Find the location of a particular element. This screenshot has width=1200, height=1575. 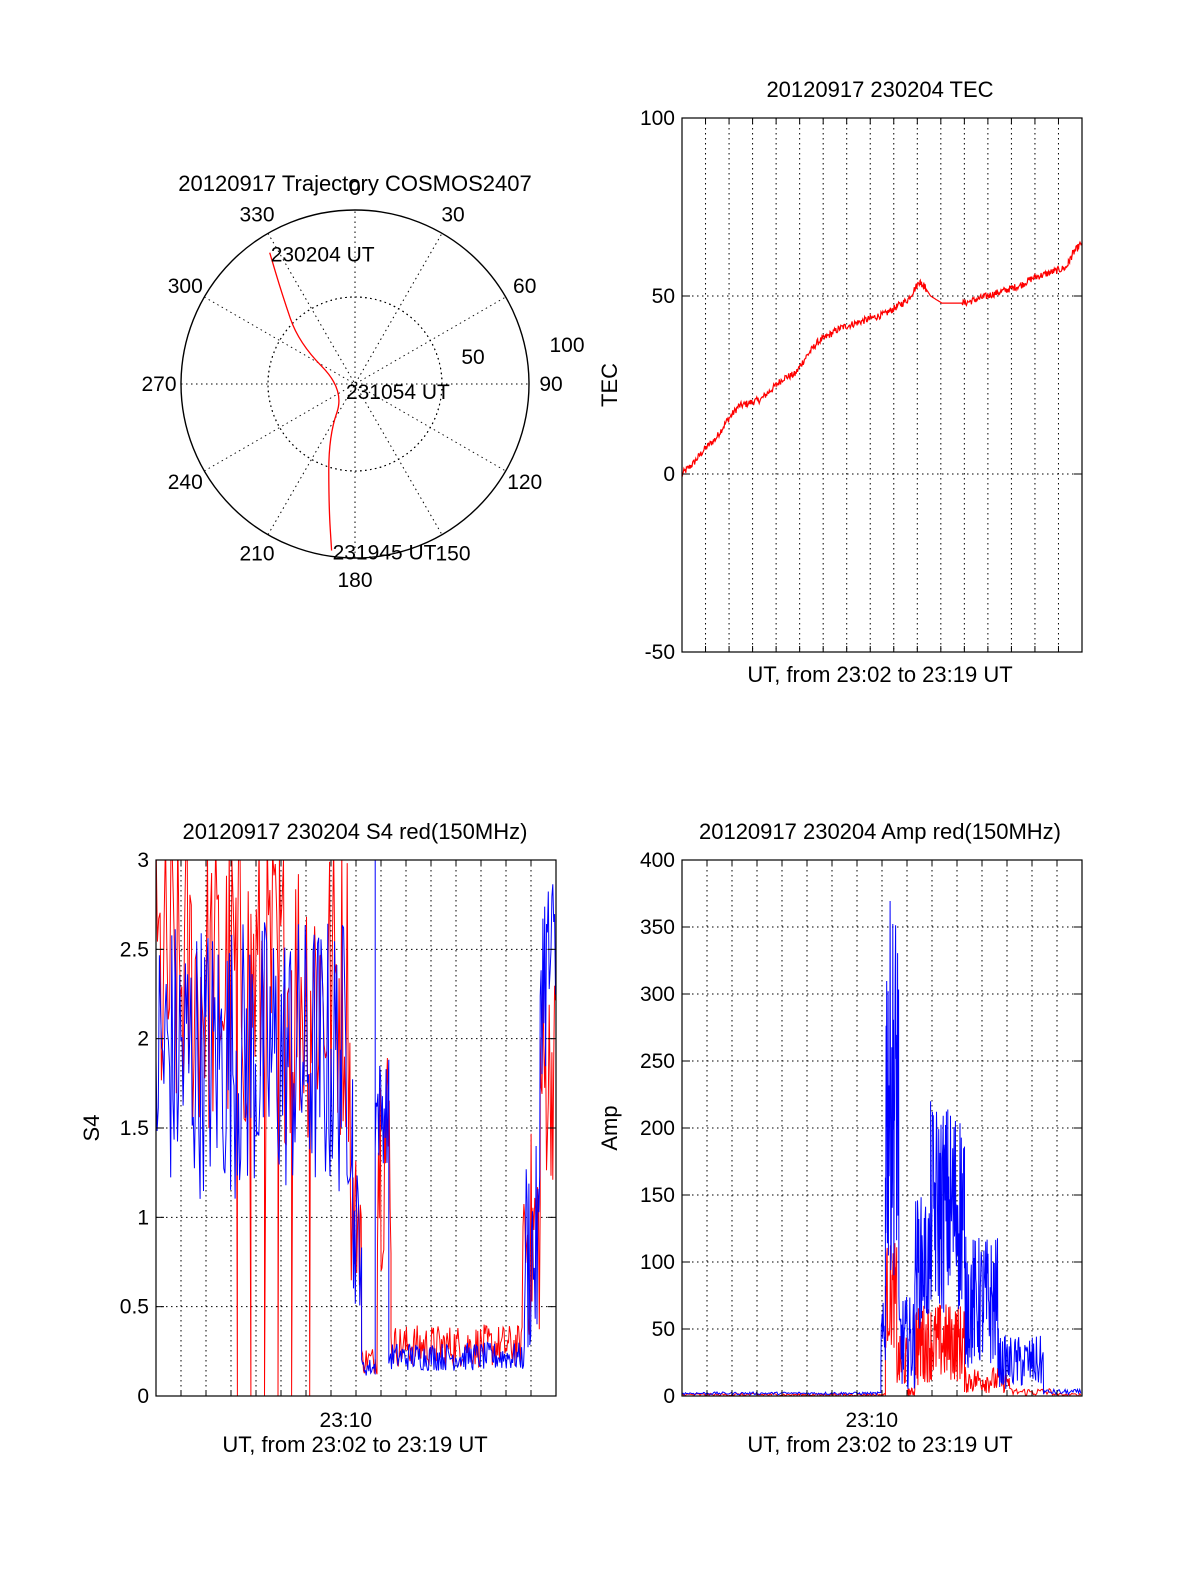

y-tick-label: 2.5 is located at coordinates (134, 949).